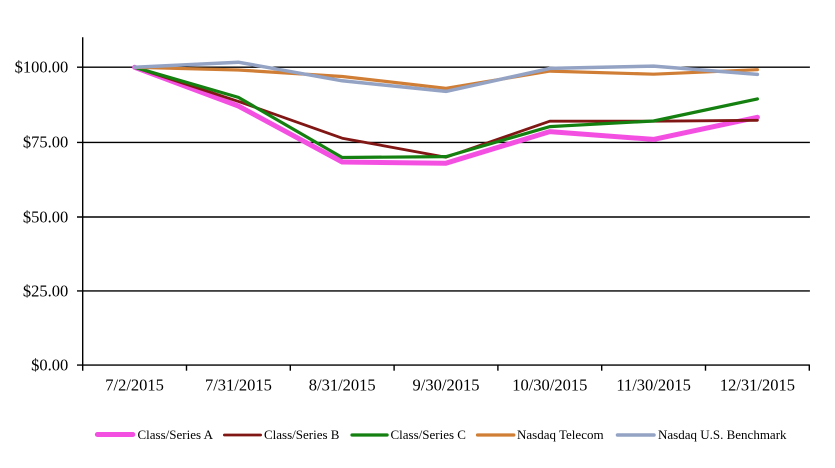  I want to click on svg-text: $25.00, so click(45, 290).